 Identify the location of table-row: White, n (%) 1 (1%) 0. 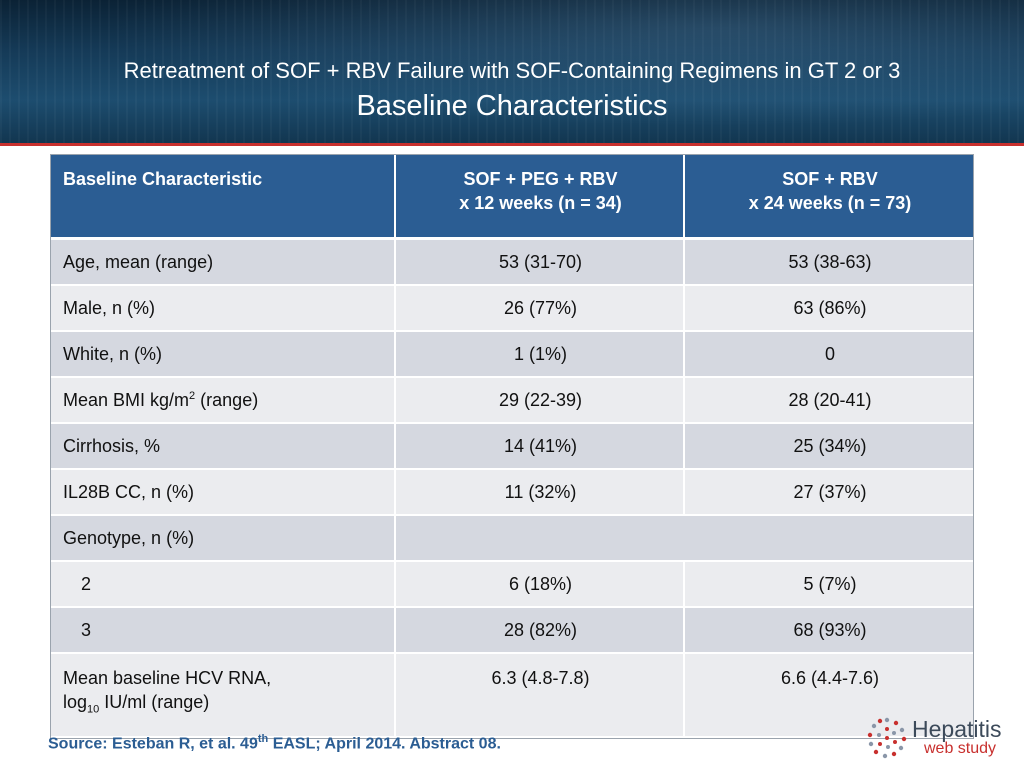
(512, 354).